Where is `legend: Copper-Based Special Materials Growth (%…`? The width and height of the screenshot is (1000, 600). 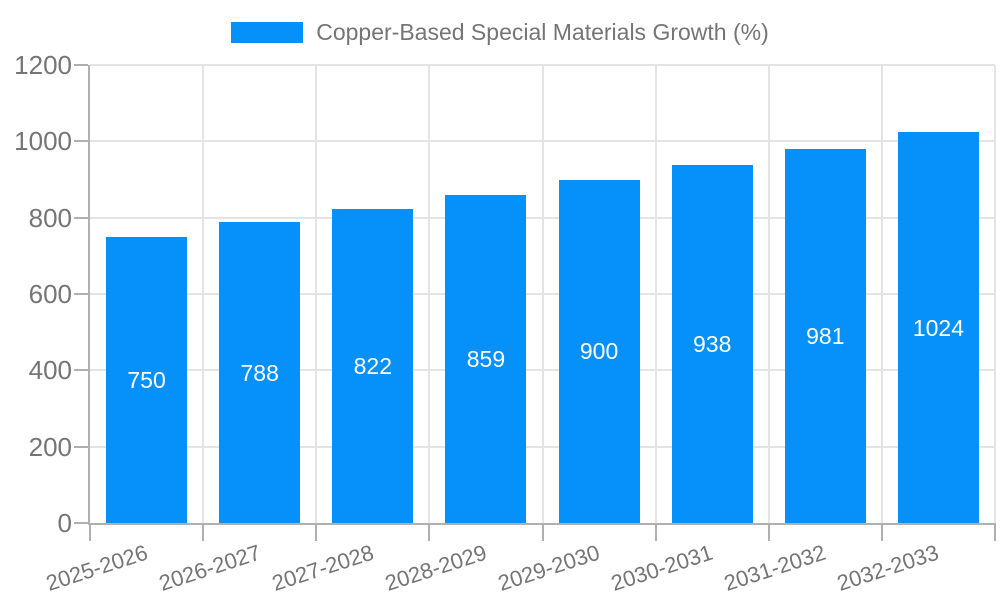 legend: Copper-Based Special Materials Growth (%… is located at coordinates (500, 32).